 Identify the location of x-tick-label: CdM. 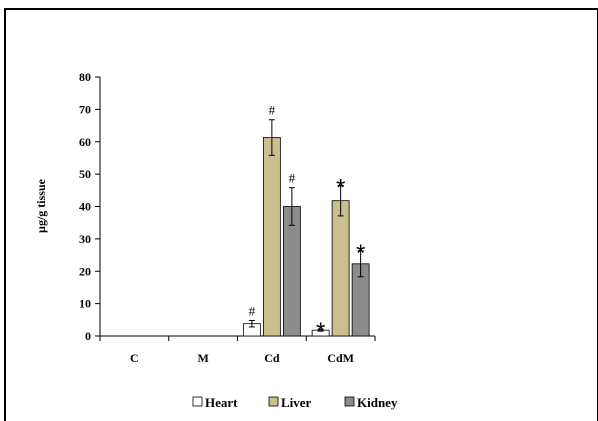
(340, 358).